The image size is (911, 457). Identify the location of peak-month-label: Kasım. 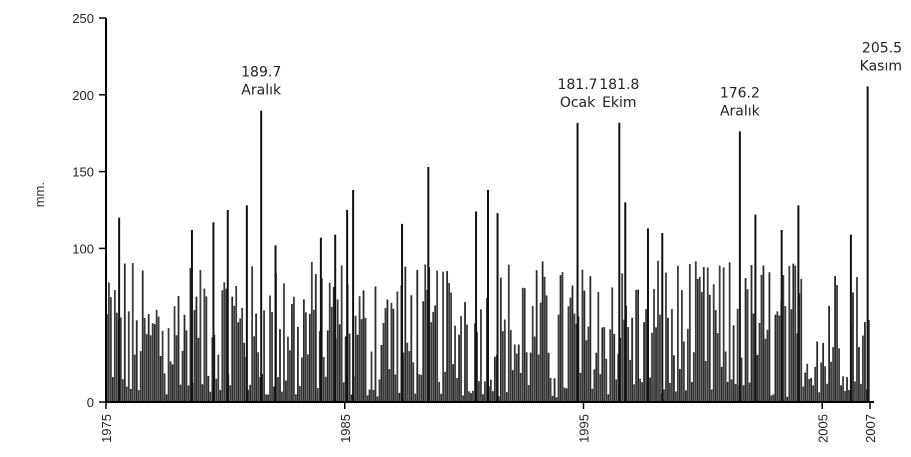
(881, 66).